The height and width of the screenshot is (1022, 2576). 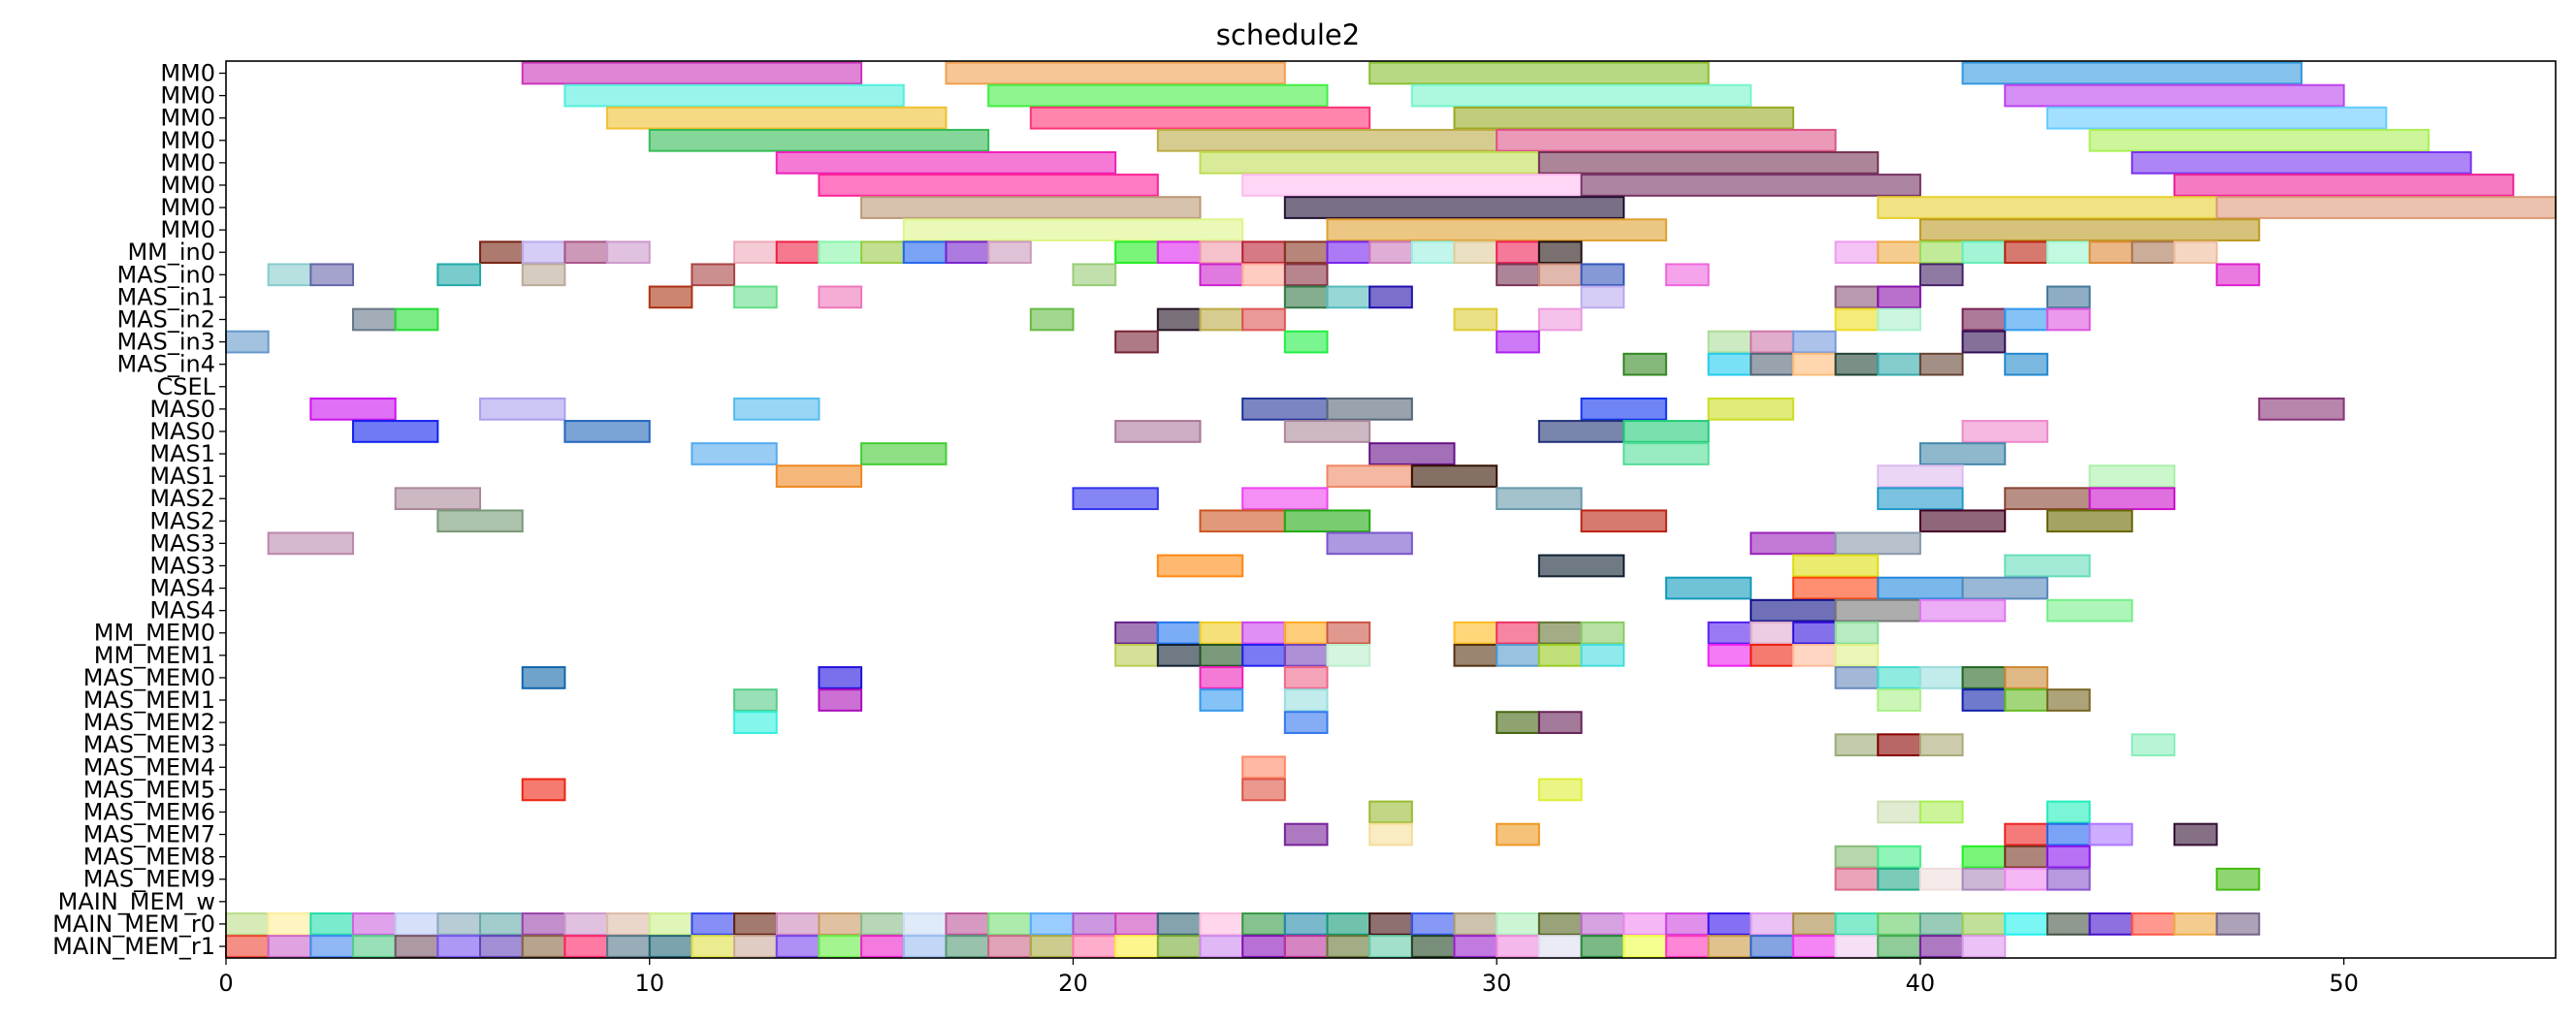 What do you see at coordinates (149, 834) in the screenshot?
I see `y-tick-label: MAS_MEM7` at bounding box center [149, 834].